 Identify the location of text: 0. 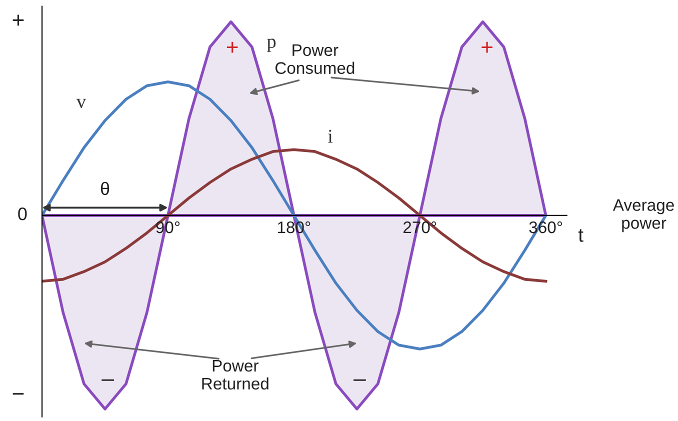
(22, 213).